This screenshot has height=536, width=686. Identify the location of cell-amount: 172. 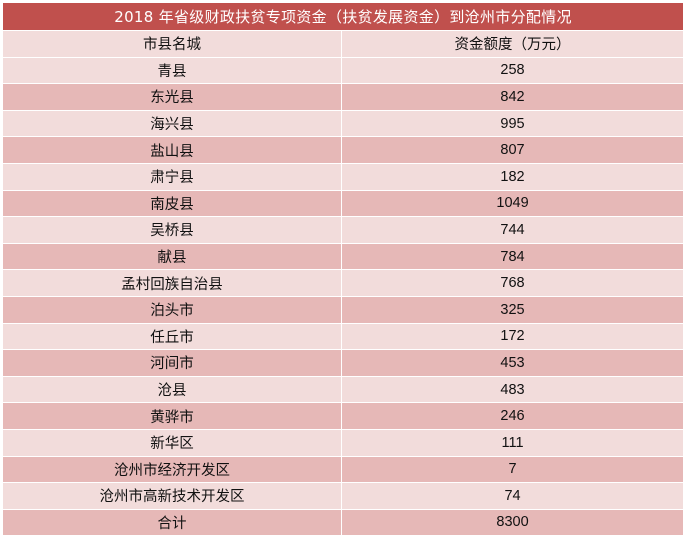
(512, 336).